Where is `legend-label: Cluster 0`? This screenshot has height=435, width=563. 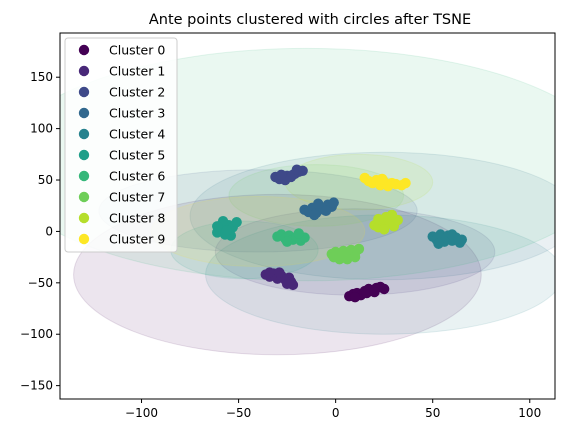
legend-label: Cluster 0 is located at coordinates (137, 50).